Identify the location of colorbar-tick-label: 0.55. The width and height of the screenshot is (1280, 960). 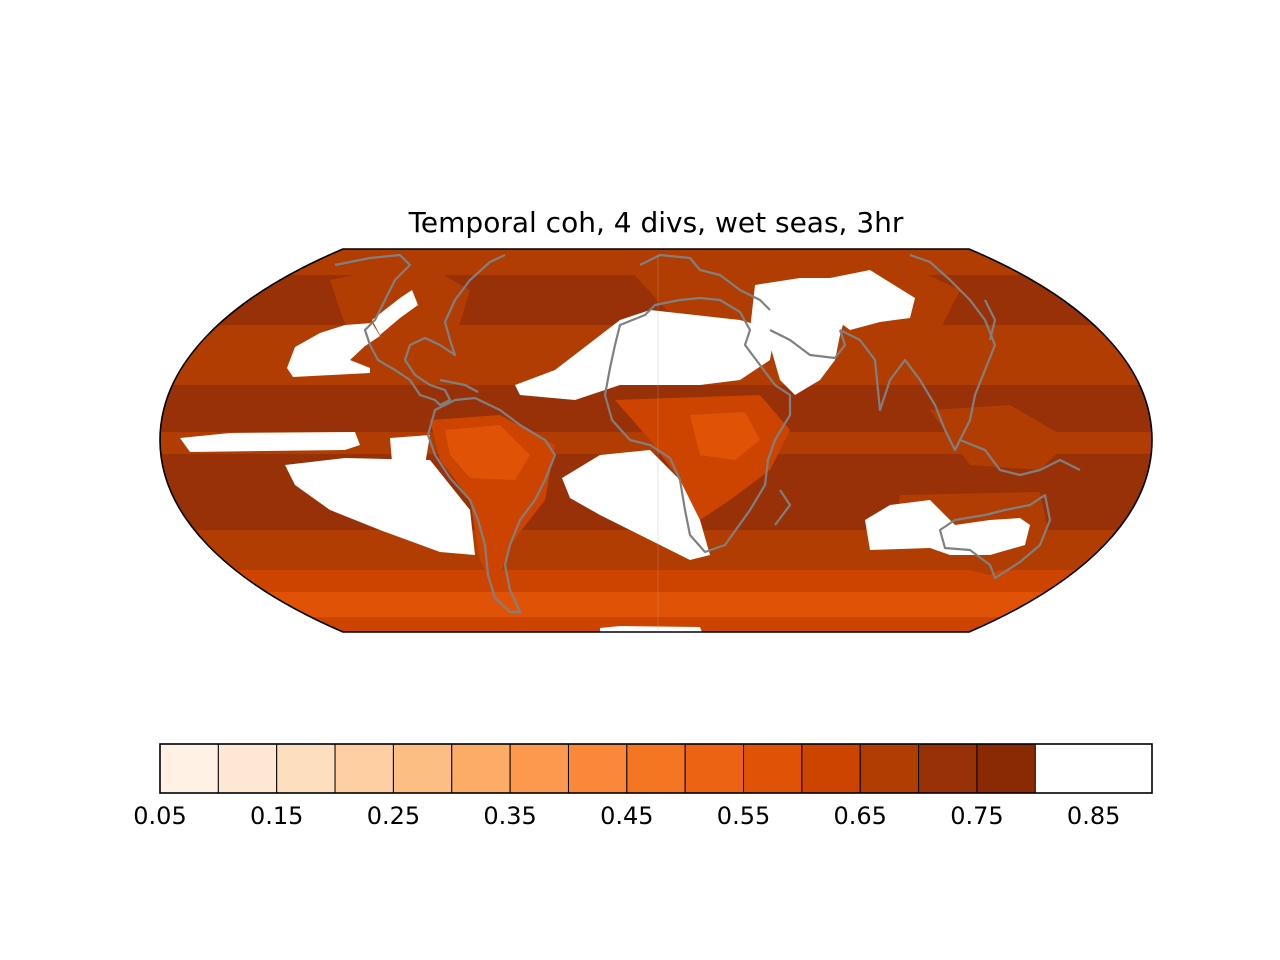
(743, 816).